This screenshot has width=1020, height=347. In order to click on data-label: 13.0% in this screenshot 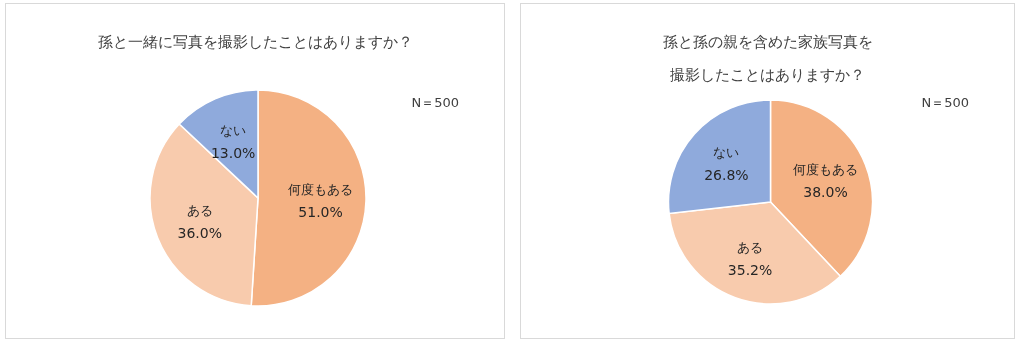, I will do `click(233, 152)`.